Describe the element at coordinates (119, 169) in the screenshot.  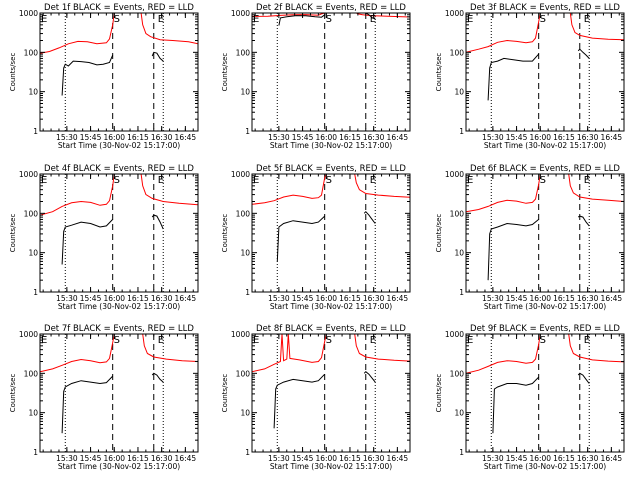
I see `panel-title: Det 4f BLACK = Events, RED = LLD` at that location.